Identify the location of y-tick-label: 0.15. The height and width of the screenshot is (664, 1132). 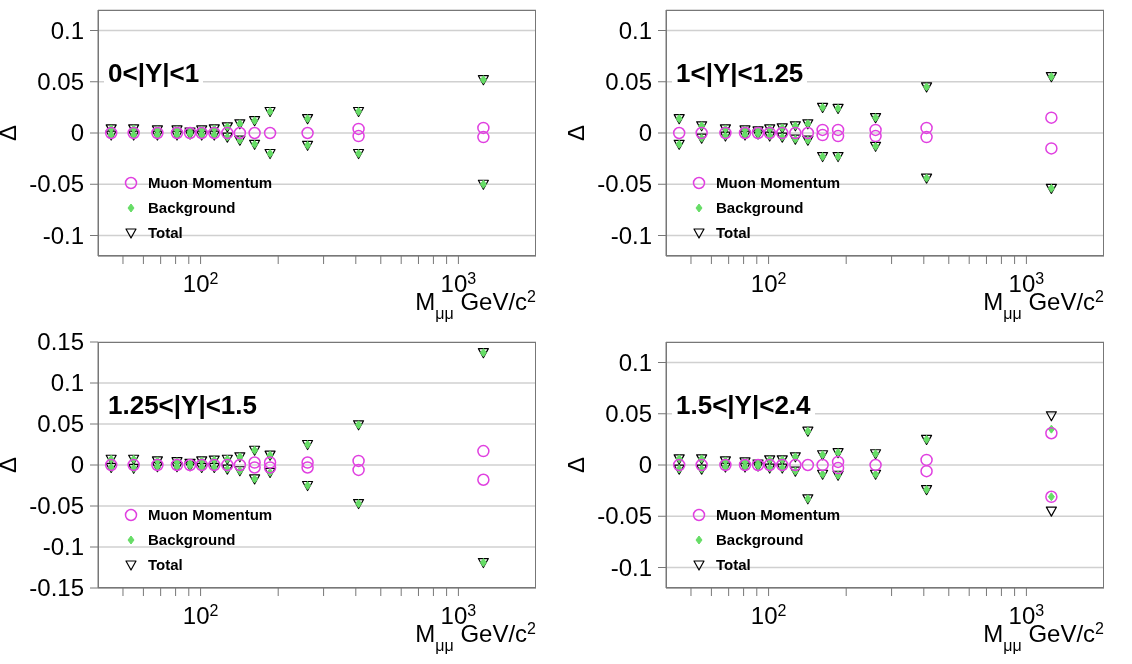
(60, 341).